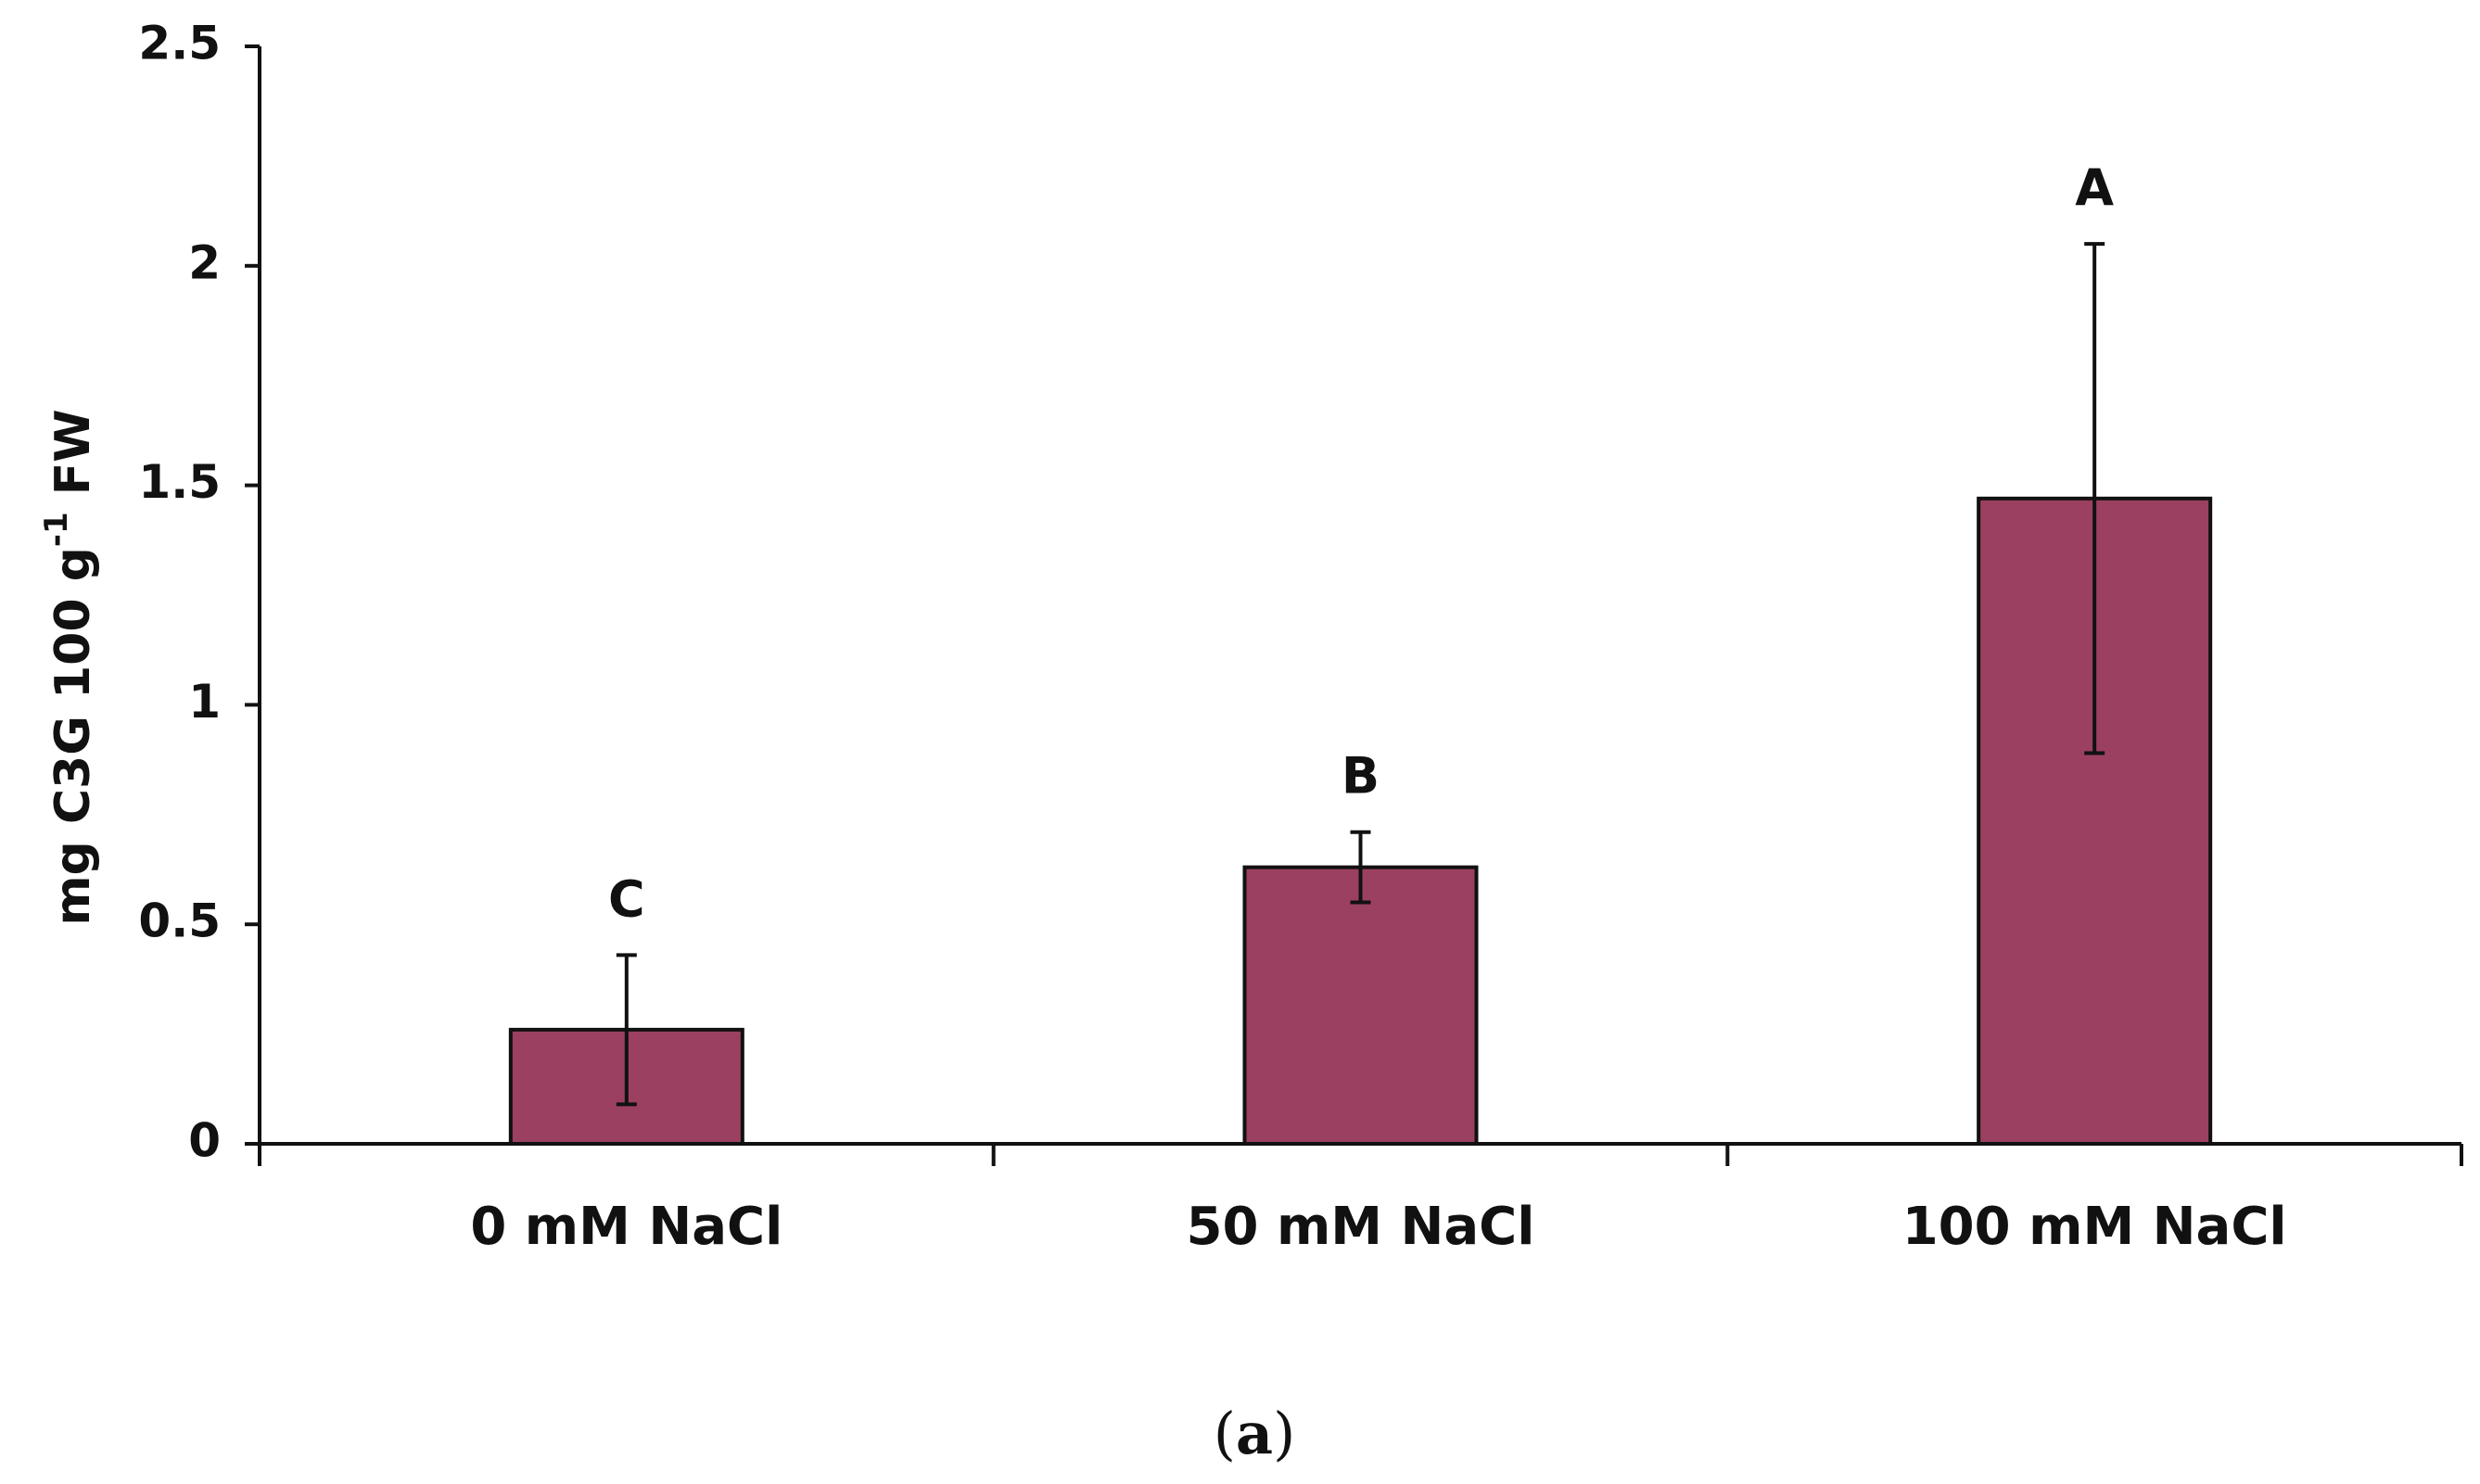  I want to click on panel-label-letter: a, so click(1254, 1433).